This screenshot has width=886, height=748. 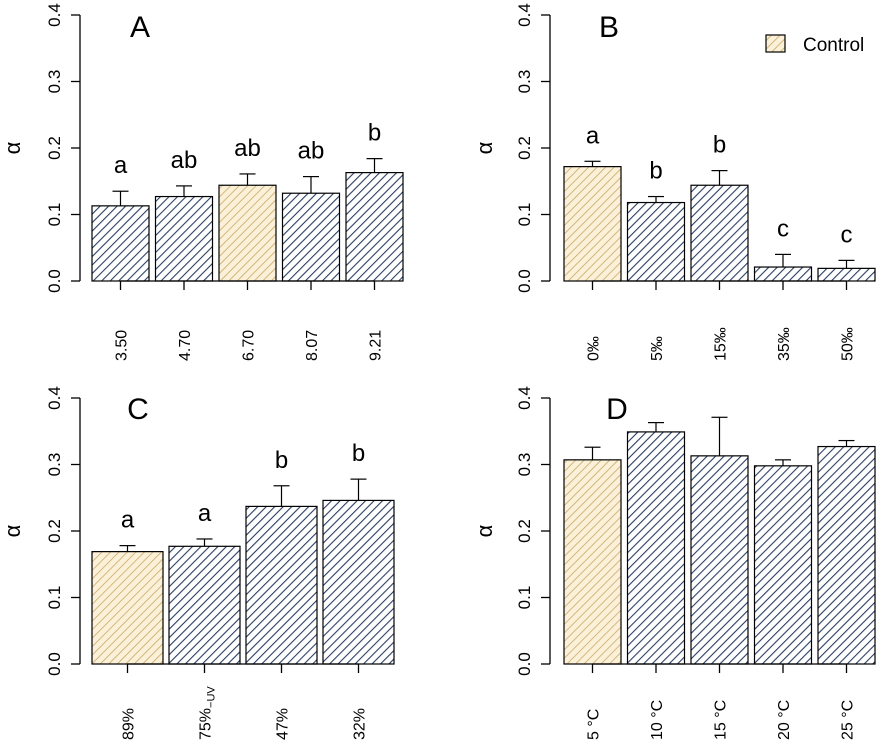 What do you see at coordinates (657, 348) in the screenshot?
I see `x-tick-label: 5‰` at bounding box center [657, 348].